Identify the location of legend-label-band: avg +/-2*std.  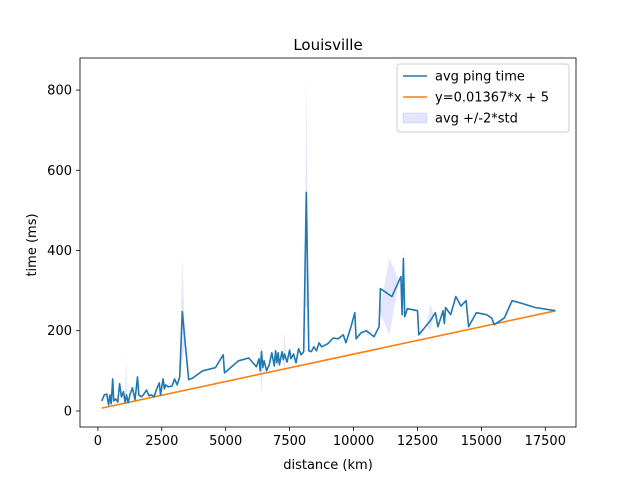
(476, 119).